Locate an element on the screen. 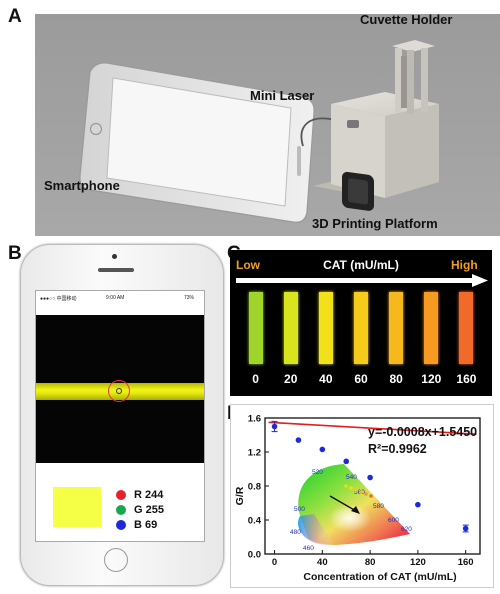 The height and width of the screenshot is (594, 500). panel-label-b: B is located at coordinates (15, 253).